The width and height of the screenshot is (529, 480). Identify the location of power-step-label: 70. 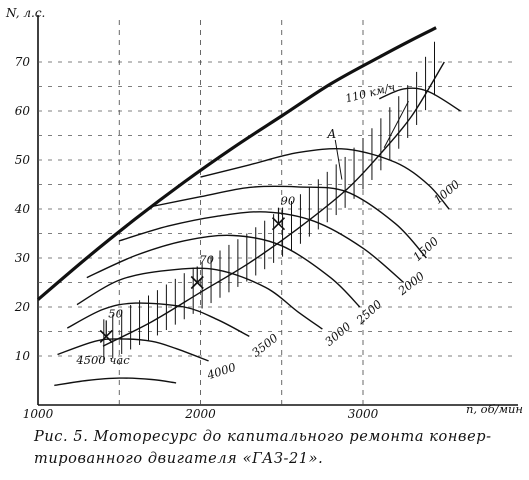
(206, 260).